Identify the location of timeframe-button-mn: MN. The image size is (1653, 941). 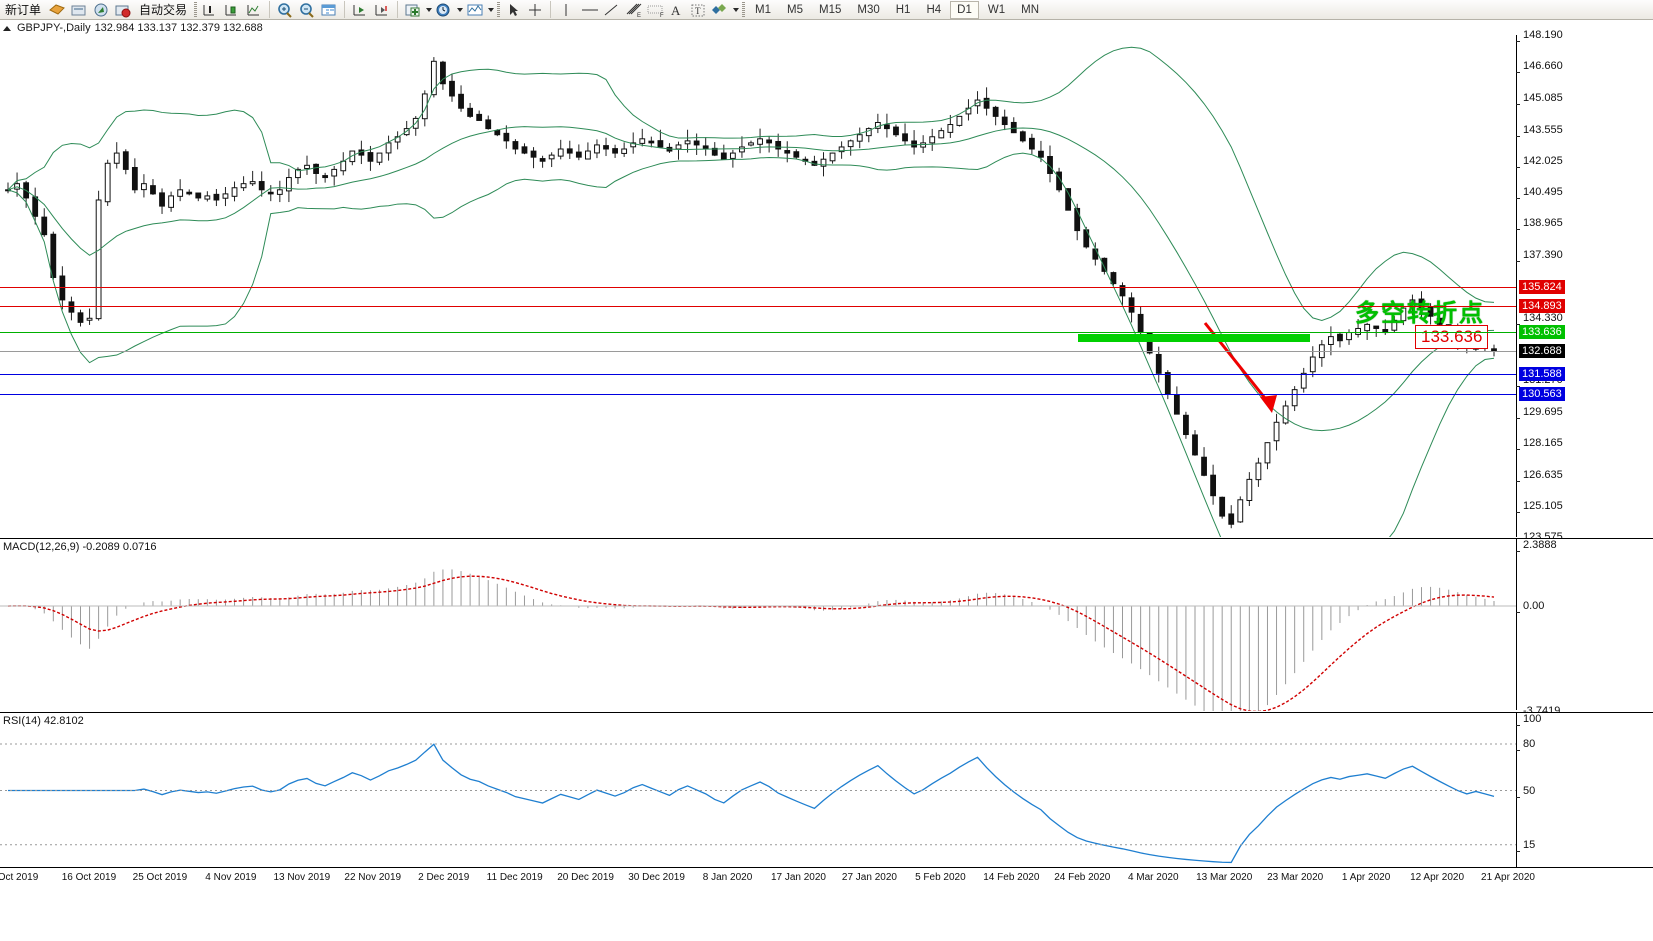
(1030, 9).